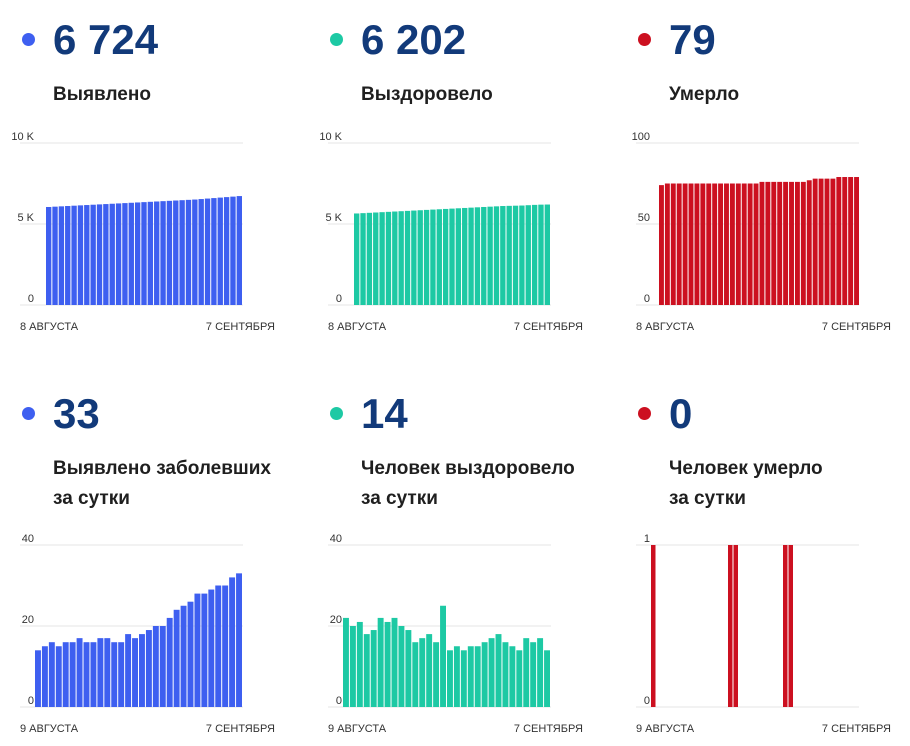  Describe the element at coordinates (102, 94) in the screenshot. I see `stat-label: Выявлено` at that location.